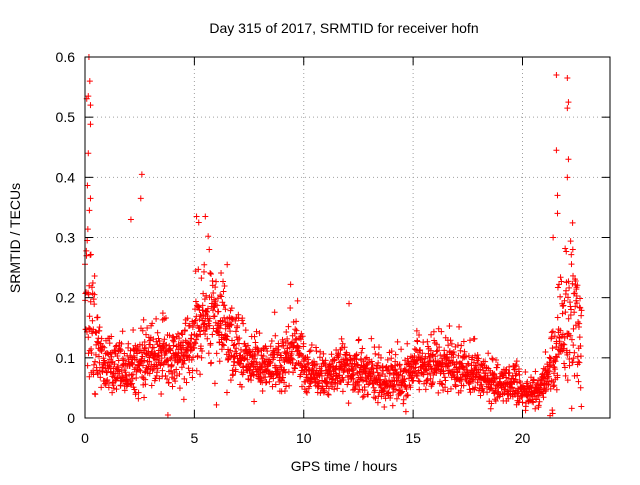 Image resolution: width=640 pixels, height=485 pixels. What do you see at coordinates (66, 238) in the screenshot?
I see `y-tick-label: 0.3` at bounding box center [66, 238].